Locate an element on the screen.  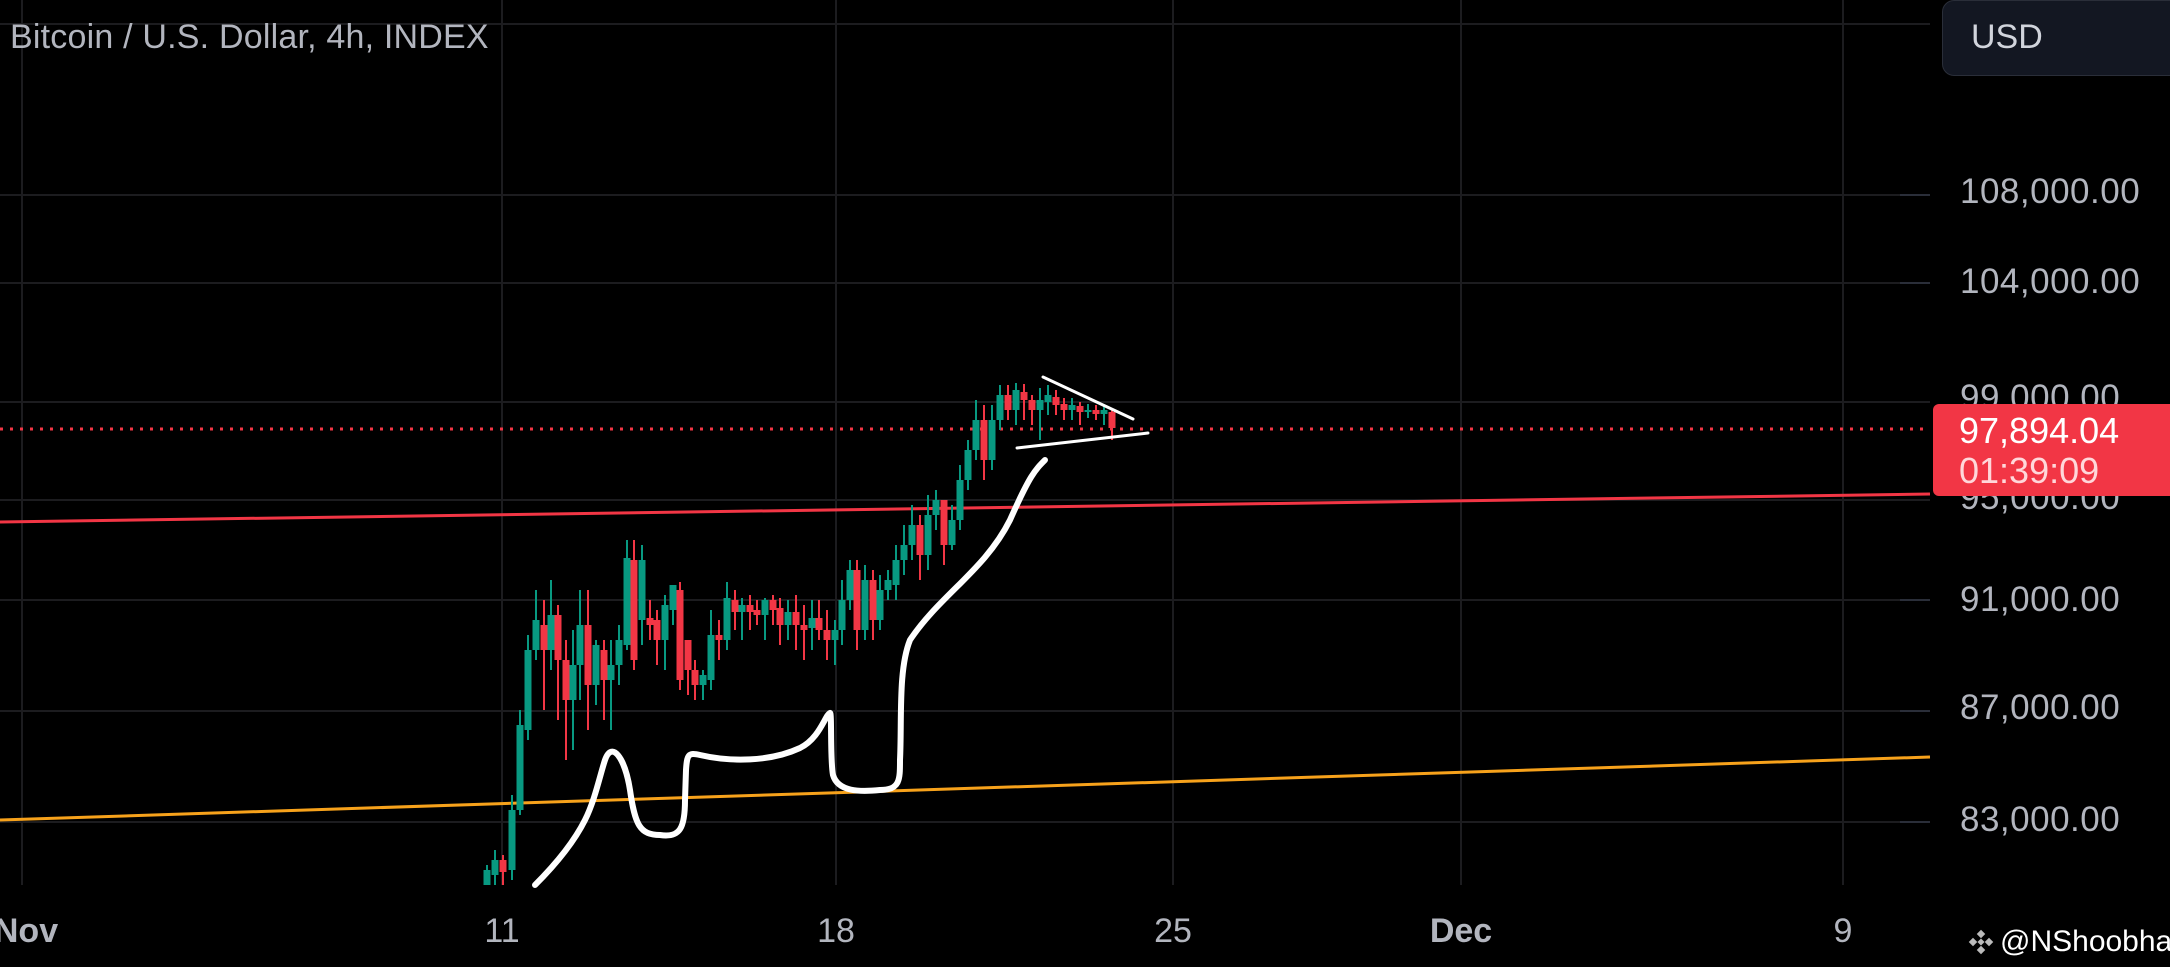
triangle-pattern is located at coordinates (1082, 412).